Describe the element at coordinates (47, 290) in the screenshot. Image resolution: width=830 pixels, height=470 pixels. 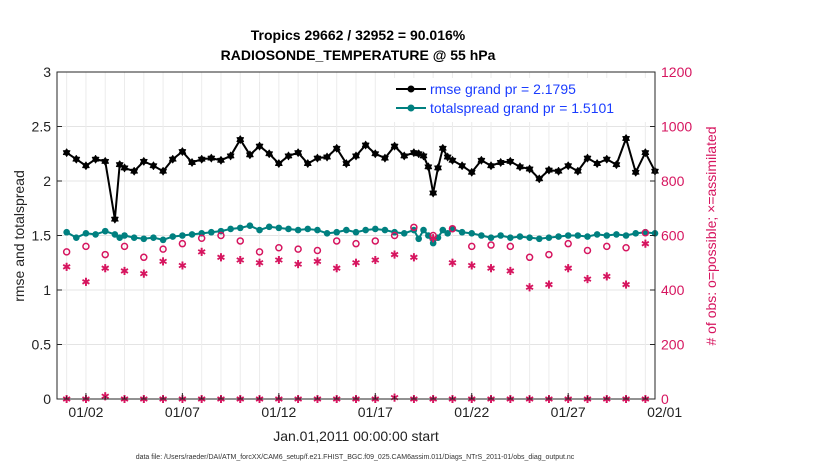
I see `y-tick-label-left: 1` at that location.